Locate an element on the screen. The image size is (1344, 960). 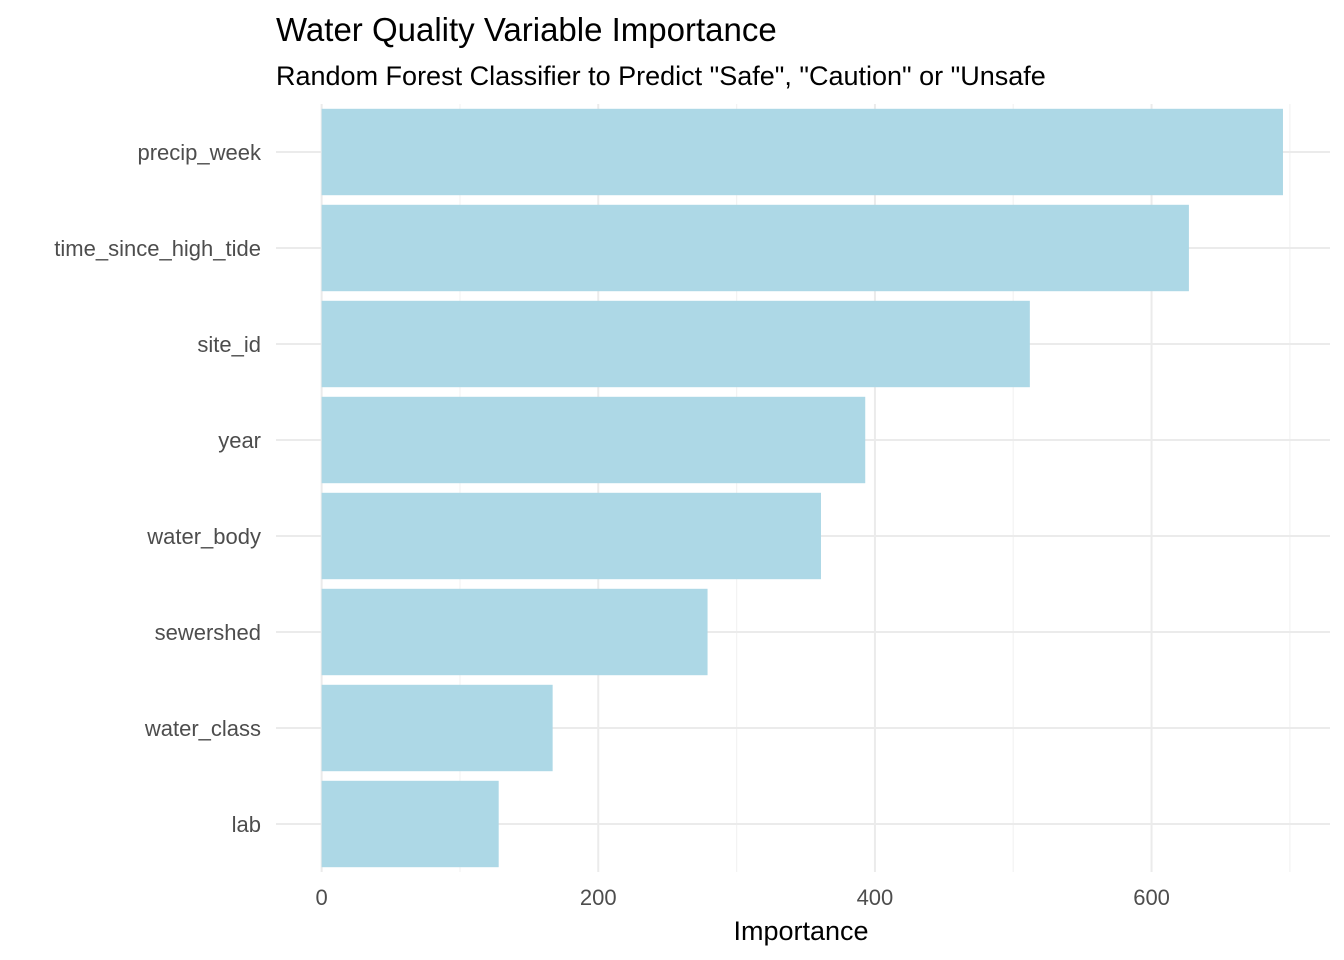
x-tick-label: 200 is located at coordinates (598, 897).